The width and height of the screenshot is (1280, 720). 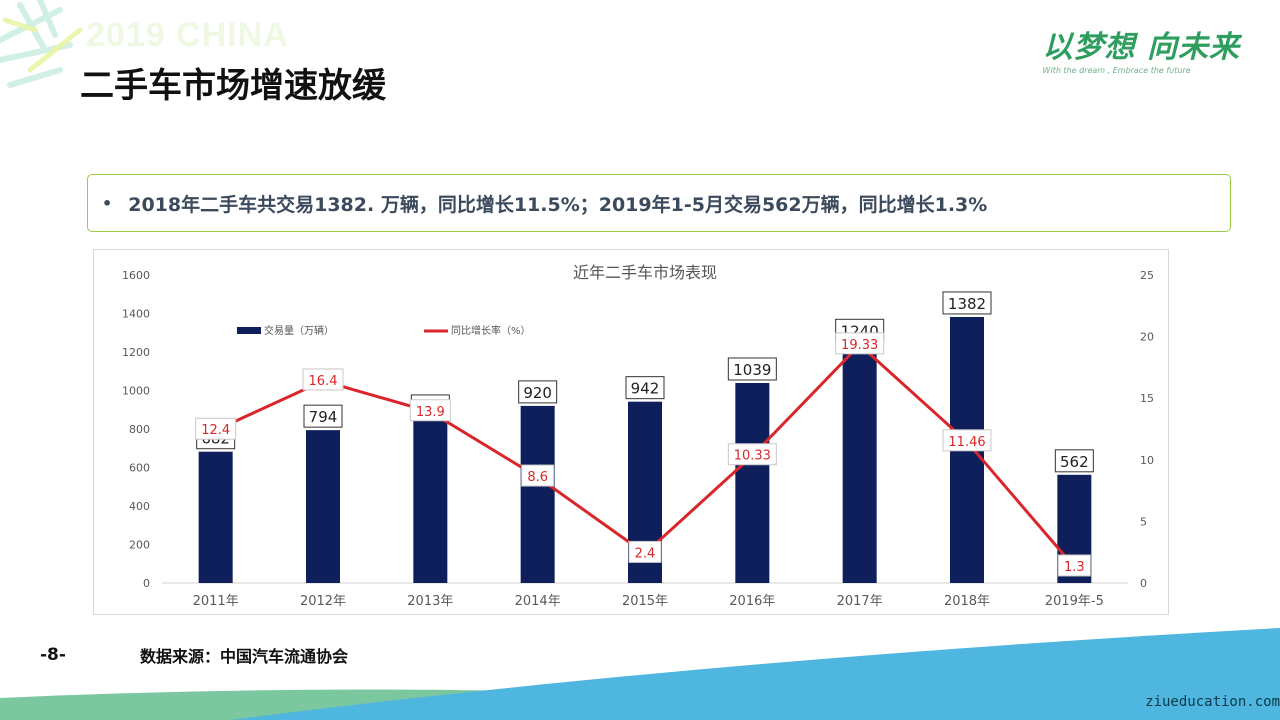 I want to click on line-value-label: 2.4, so click(x=645, y=553).